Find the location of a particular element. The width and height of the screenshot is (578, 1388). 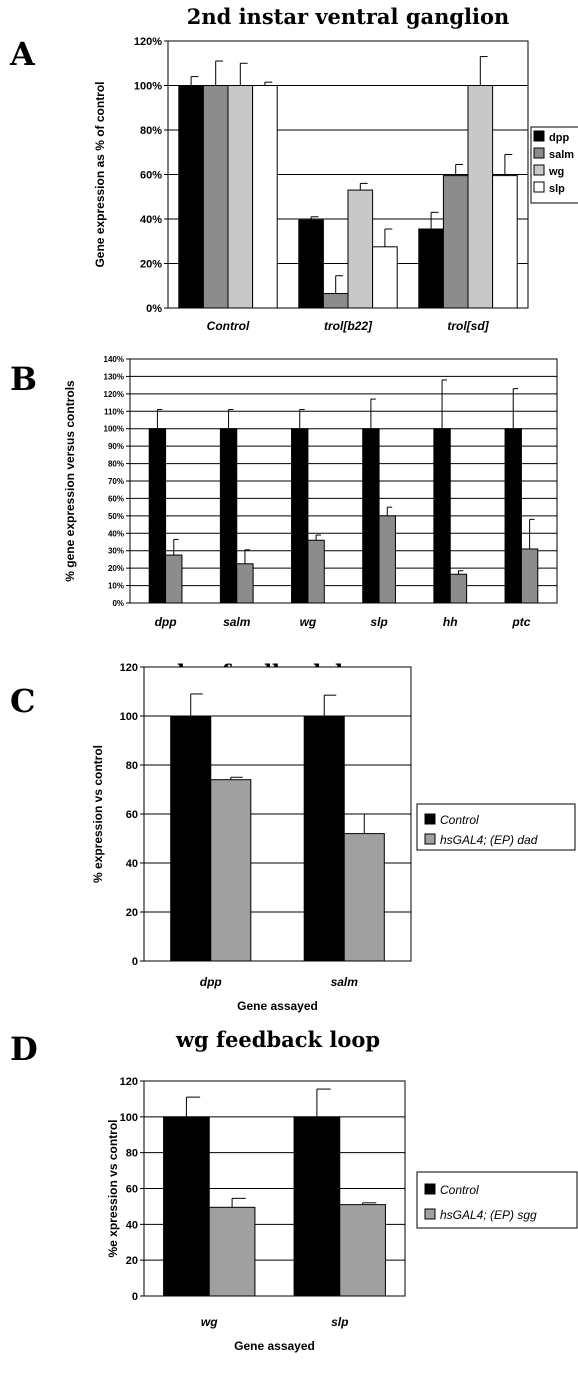

x-tick-label: Control is located at coordinates (228, 326).